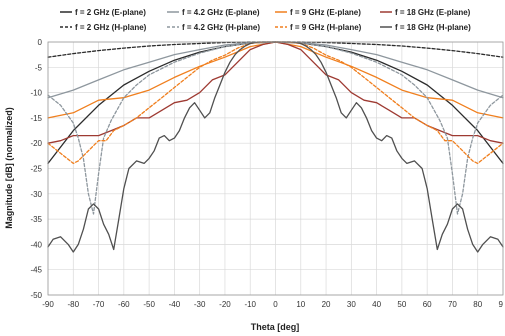  Describe the element at coordinates (175, 304) in the screenshot. I see `x-tick-label: -40` at that location.